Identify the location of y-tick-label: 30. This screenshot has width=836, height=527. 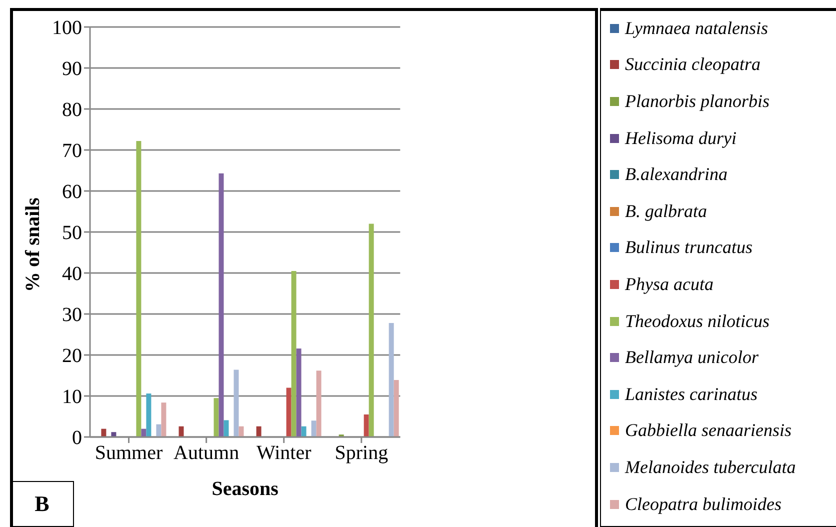
(72, 315).